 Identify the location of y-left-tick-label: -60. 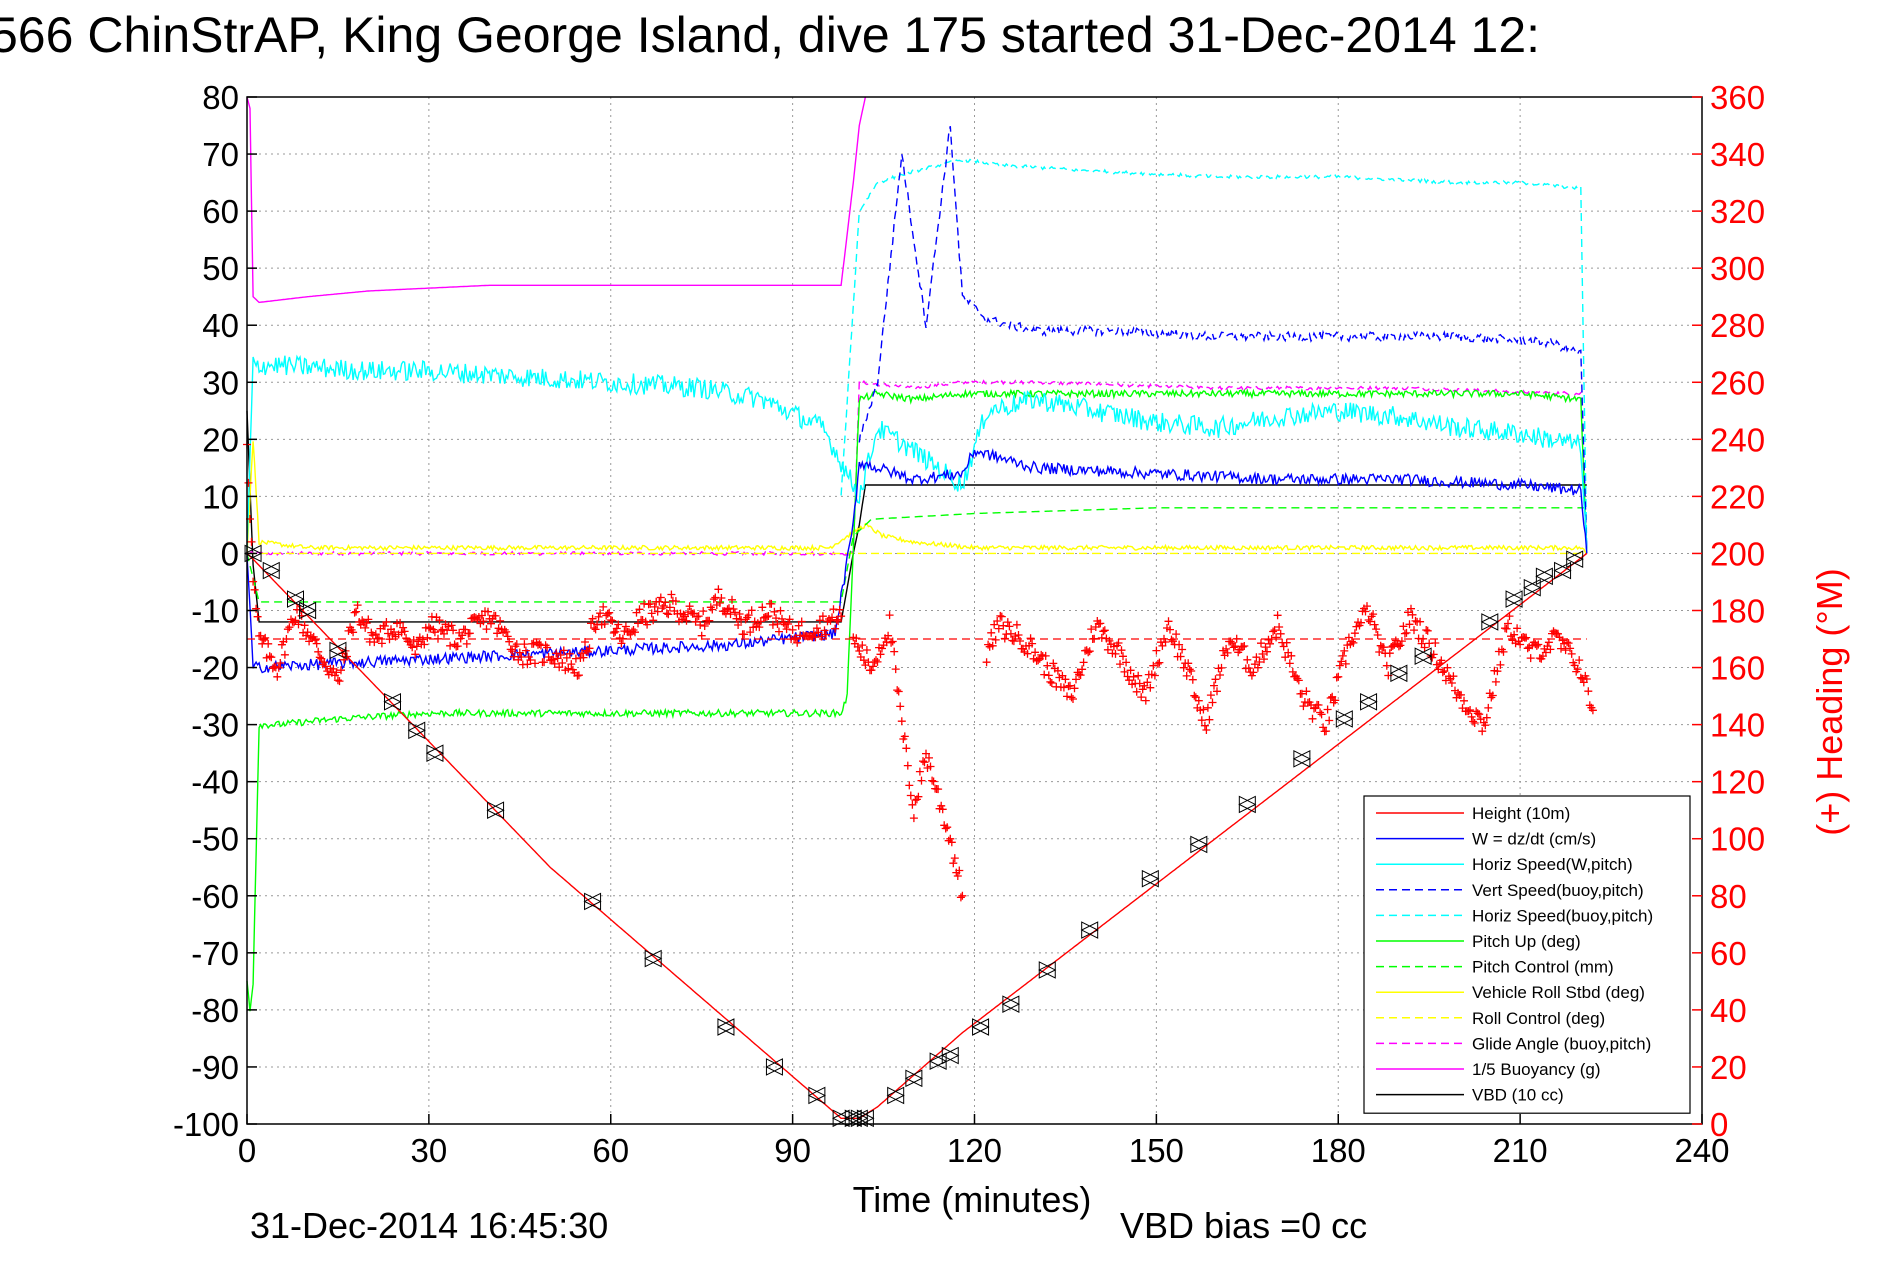
(215, 896).